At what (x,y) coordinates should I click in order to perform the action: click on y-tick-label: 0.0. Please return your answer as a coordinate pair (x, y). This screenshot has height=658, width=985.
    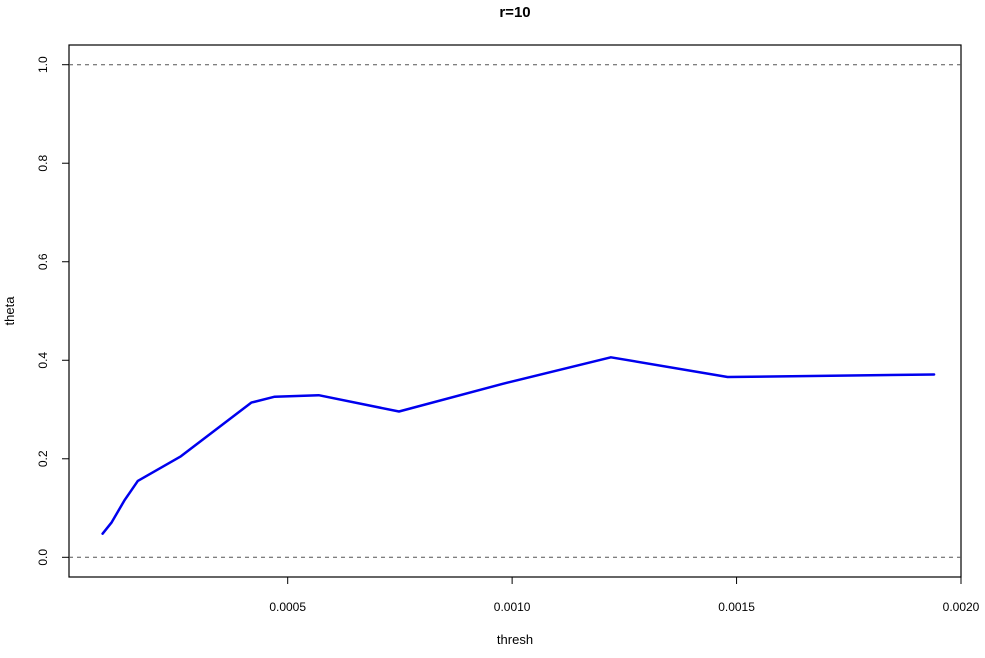
    Looking at the image, I should click on (43, 557).